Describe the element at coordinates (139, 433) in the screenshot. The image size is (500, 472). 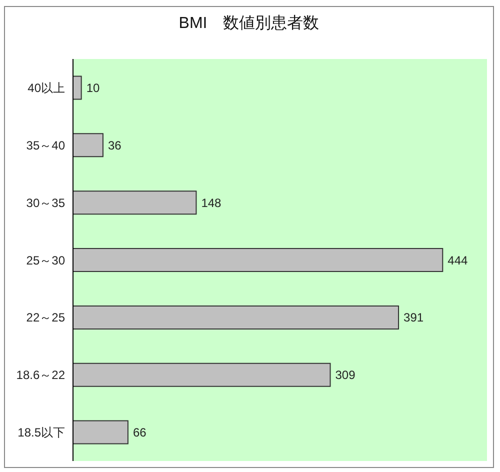
I see `data-label: 66` at that location.